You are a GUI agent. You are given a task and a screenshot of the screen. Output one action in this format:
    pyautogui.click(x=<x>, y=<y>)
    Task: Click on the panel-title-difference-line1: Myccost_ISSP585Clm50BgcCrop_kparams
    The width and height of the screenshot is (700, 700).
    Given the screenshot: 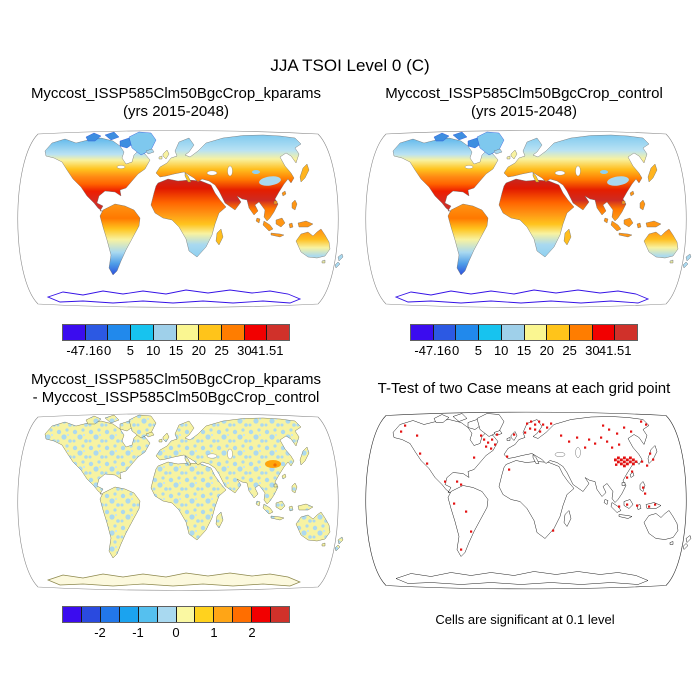 What is the action you would take?
    pyautogui.click(x=176, y=379)
    